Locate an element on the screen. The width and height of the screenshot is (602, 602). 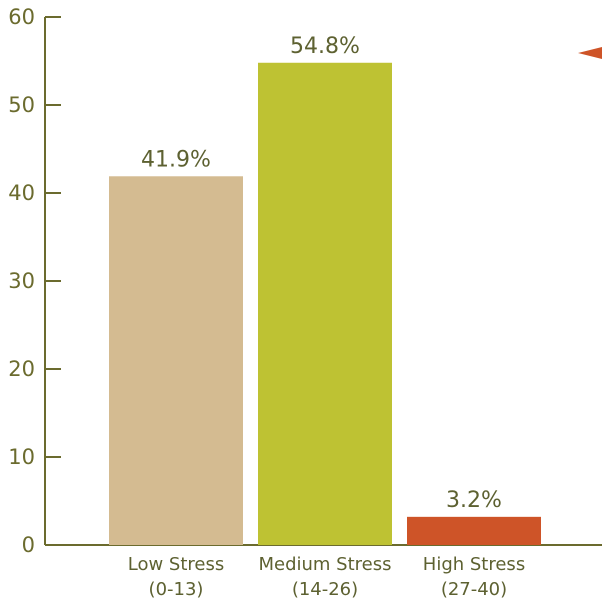
left-pointing-triangle-icon is located at coordinates (590, 53).